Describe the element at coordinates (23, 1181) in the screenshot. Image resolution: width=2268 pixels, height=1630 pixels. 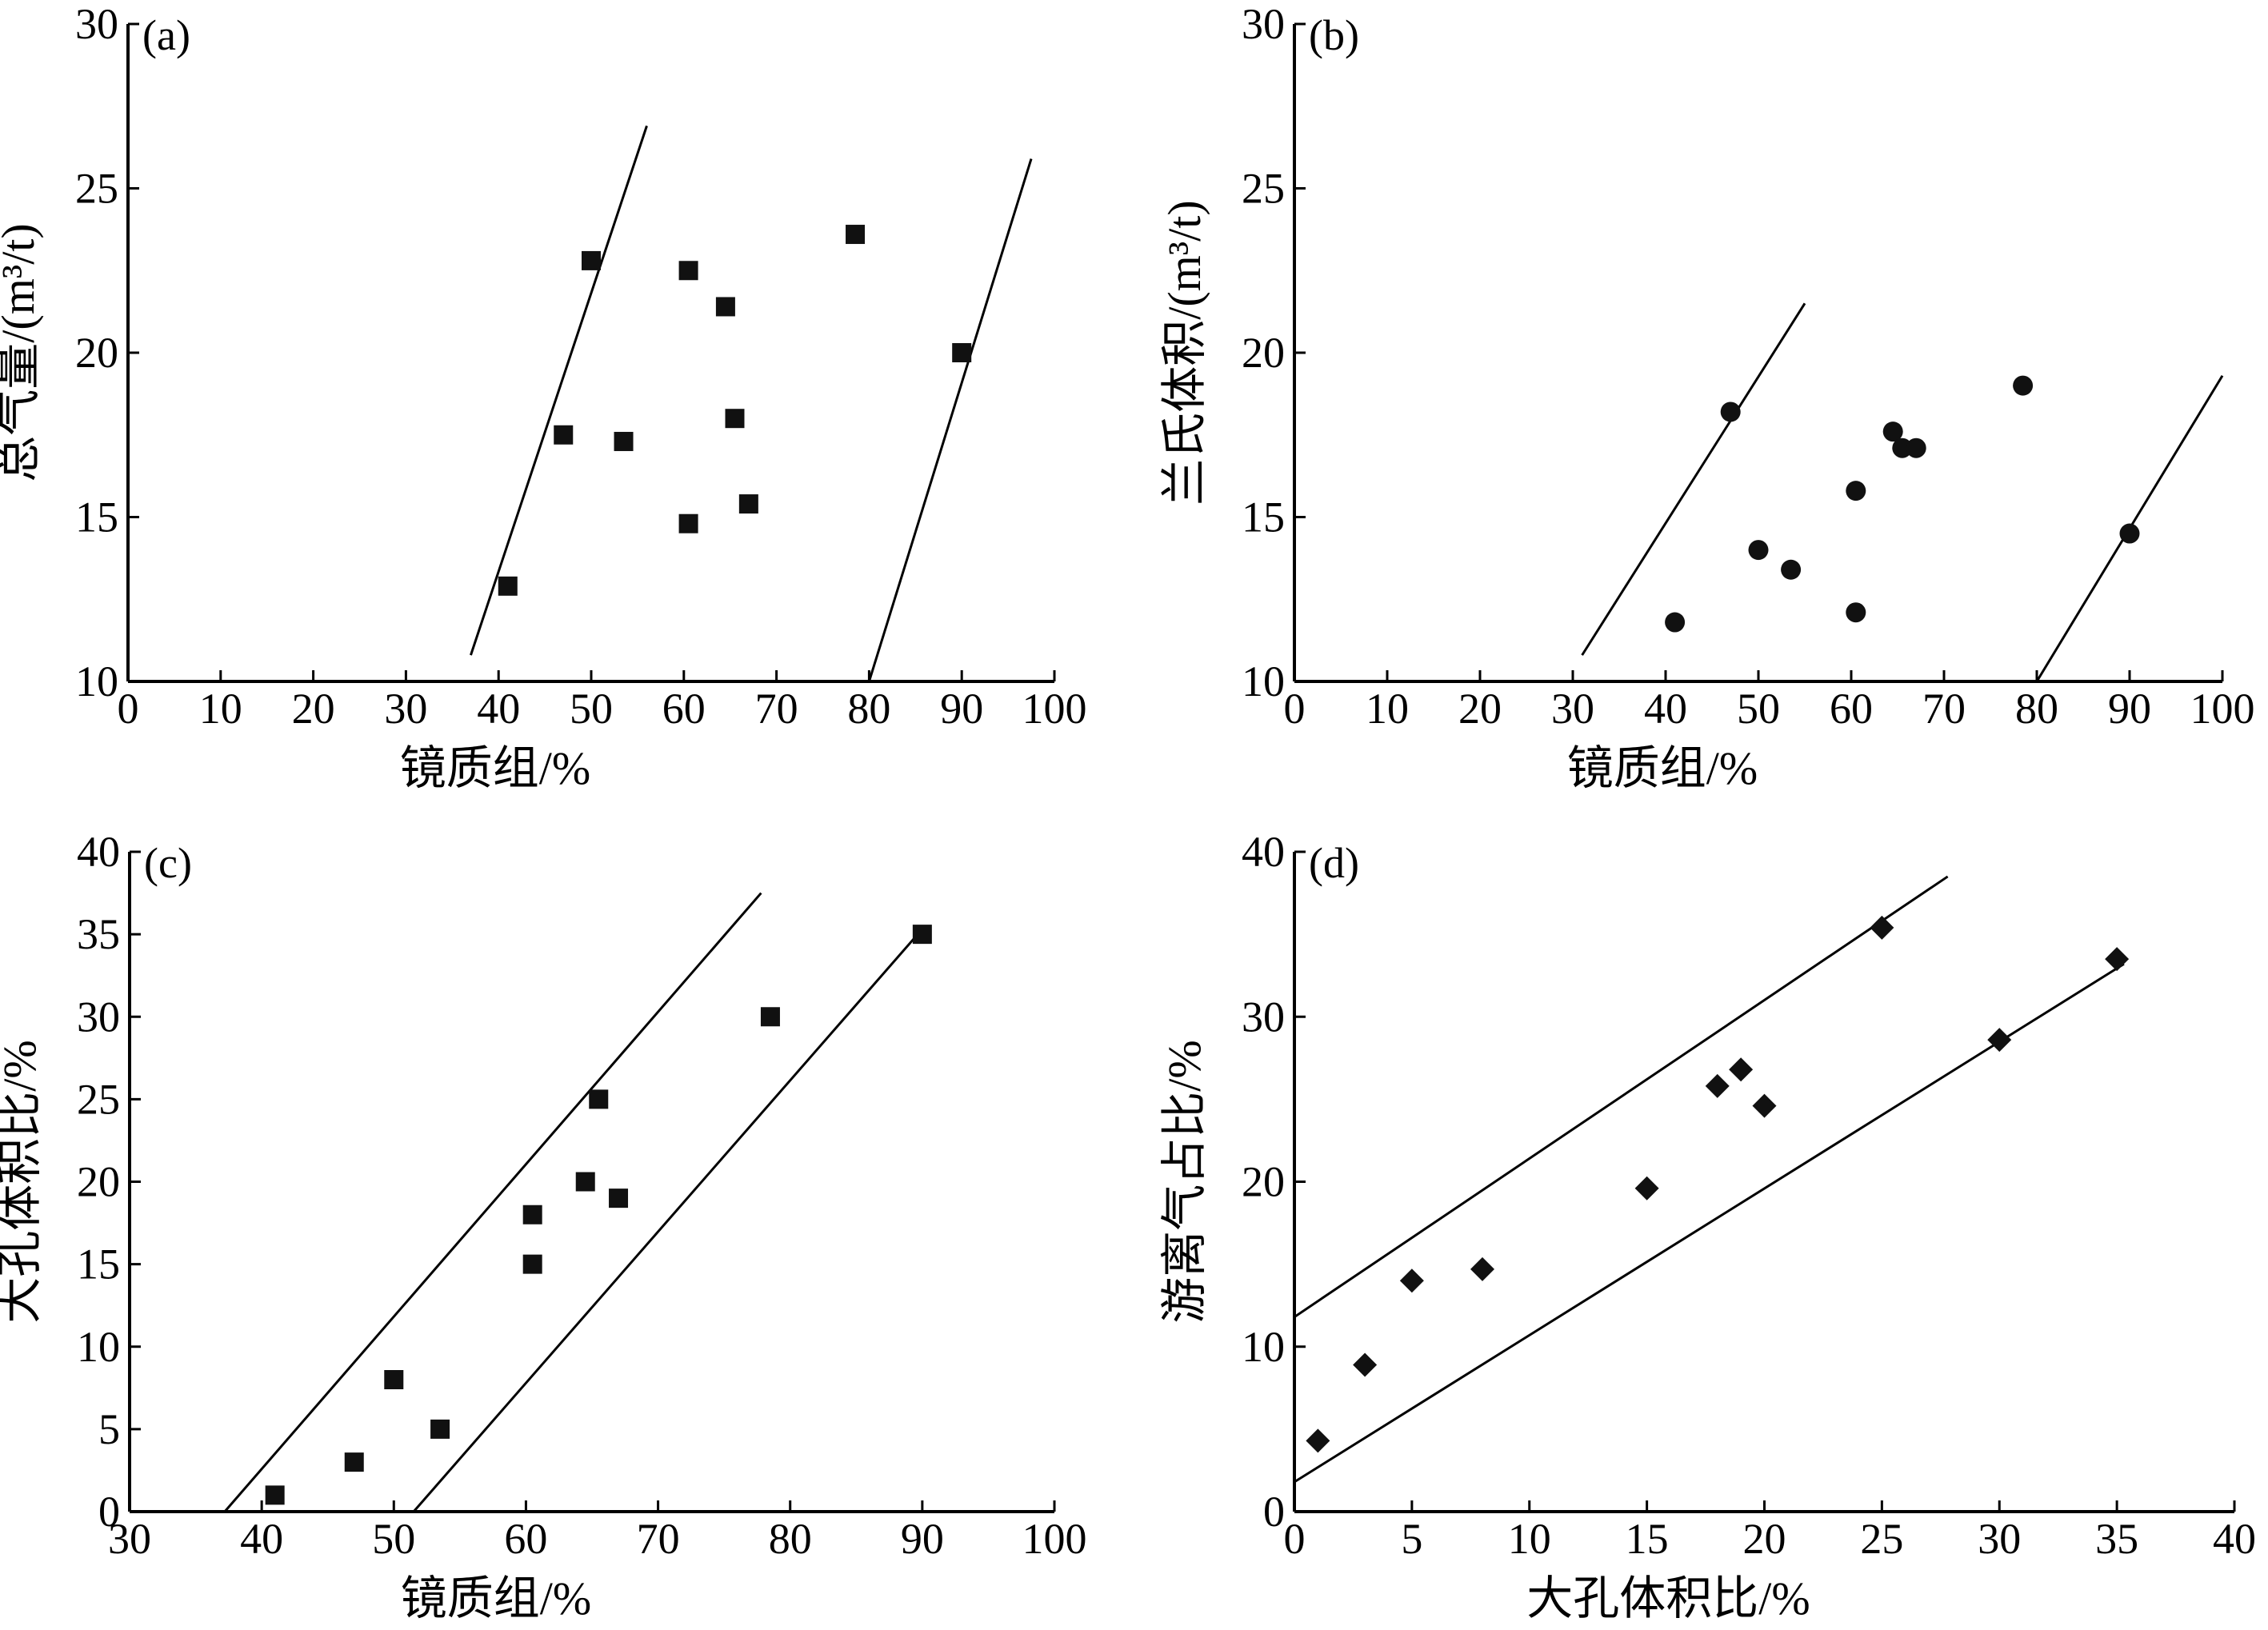
I see `y-axis-title: 大孔体积比/%` at that location.